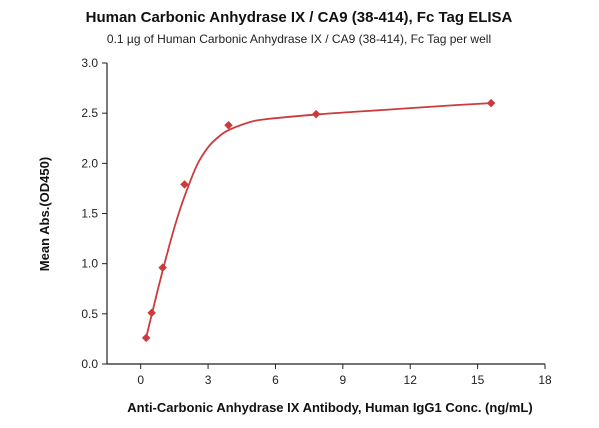  I want to click on y-axis-label: Mean Abs.(OD450), so click(44, 214).